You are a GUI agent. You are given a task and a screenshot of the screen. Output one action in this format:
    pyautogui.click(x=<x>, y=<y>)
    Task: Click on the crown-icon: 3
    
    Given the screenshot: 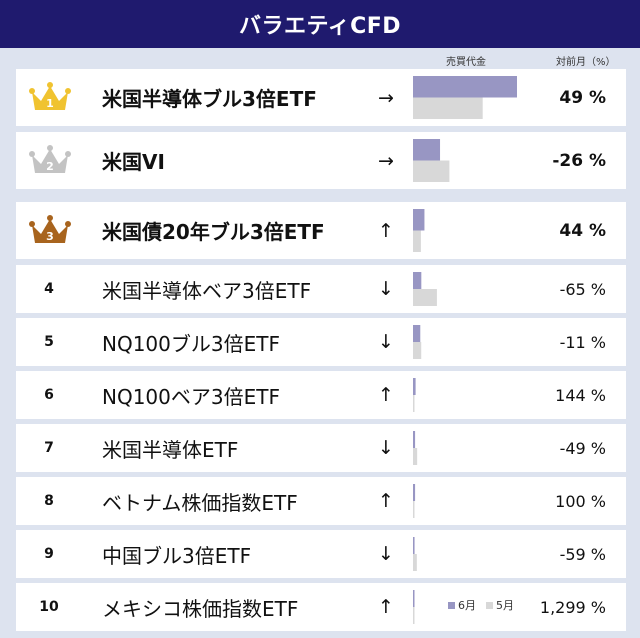 What is the action you would take?
    pyautogui.click(x=50, y=228)
    